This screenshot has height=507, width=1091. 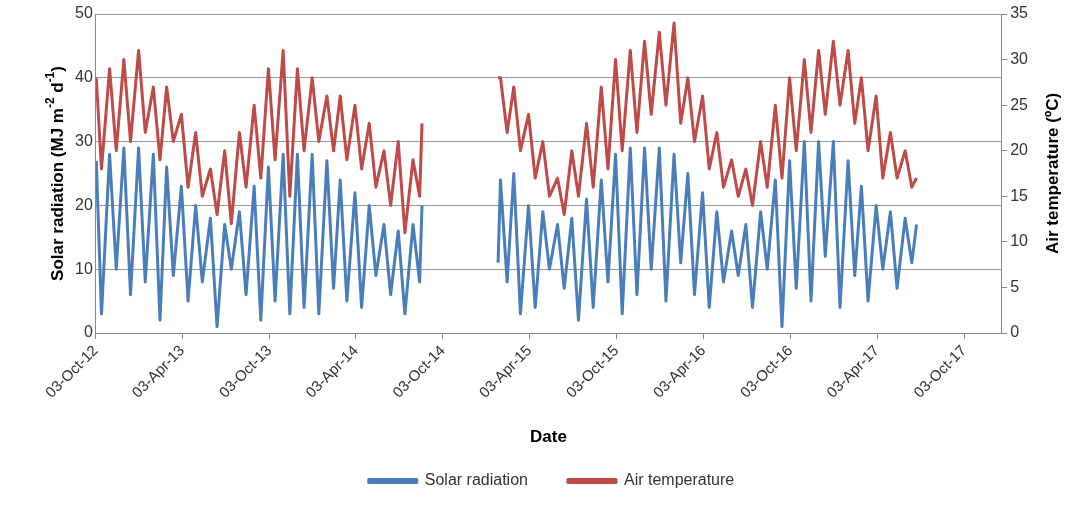 I want to click on y2-tick-label: 0, so click(x=1015, y=332).